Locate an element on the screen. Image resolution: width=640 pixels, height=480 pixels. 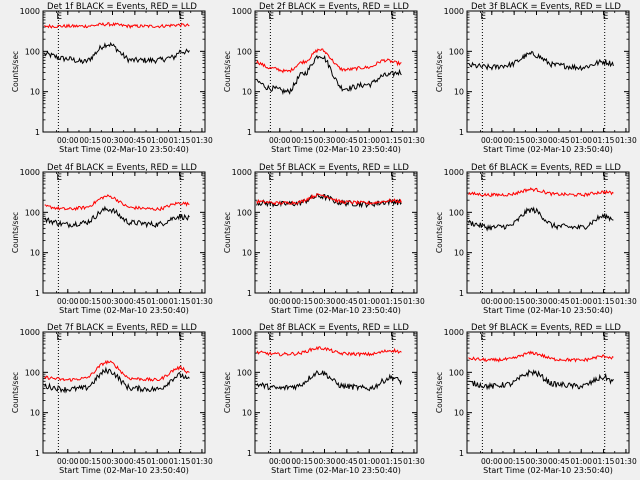
chart-title: Det 6f BLACK = Events, RED = LLD is located at coordinates (546, 168).